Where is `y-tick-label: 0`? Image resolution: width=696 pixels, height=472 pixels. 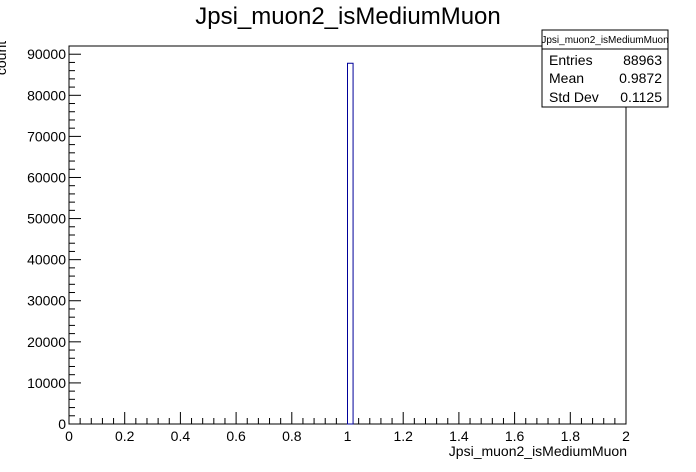
y-tick-label: 0 is located at coordinates (62, 424).